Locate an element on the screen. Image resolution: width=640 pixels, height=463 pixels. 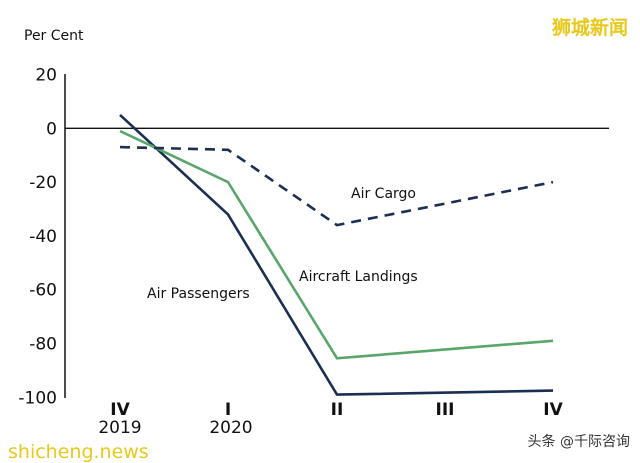
watermark-top-right: 狮城新闻 is located at coordinates (590, 27).